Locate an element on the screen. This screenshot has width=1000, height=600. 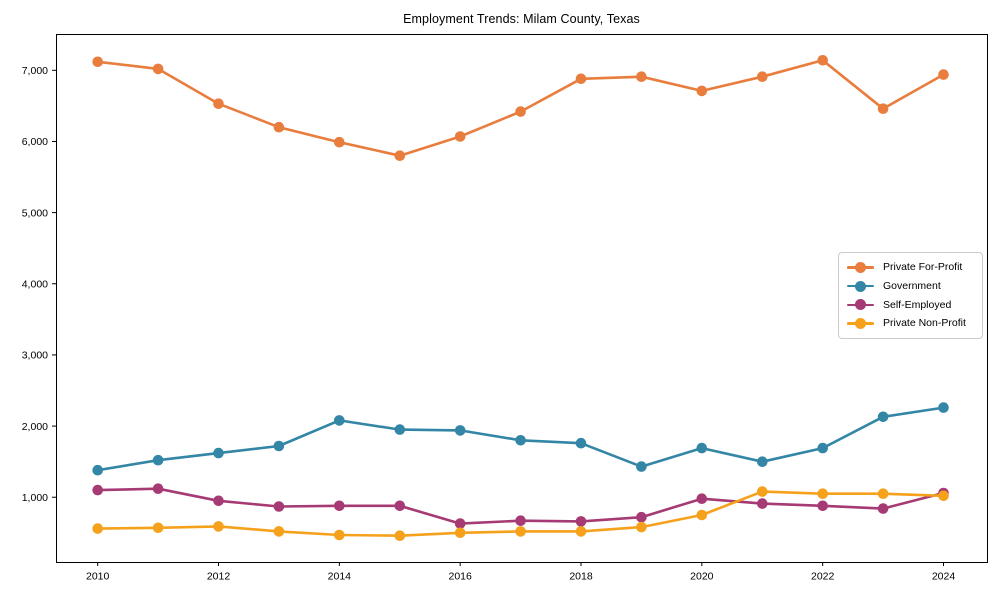
x-tick-label: 2018 is located at coordinates (581, 577).